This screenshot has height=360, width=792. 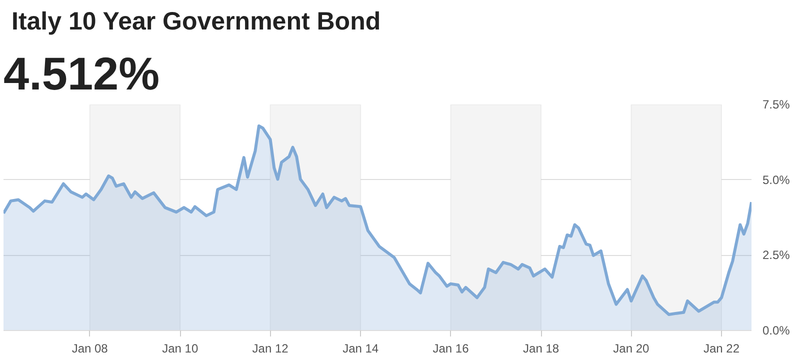 I want to click on x-tick-label: Jan 20, so click(x=631, y=349).